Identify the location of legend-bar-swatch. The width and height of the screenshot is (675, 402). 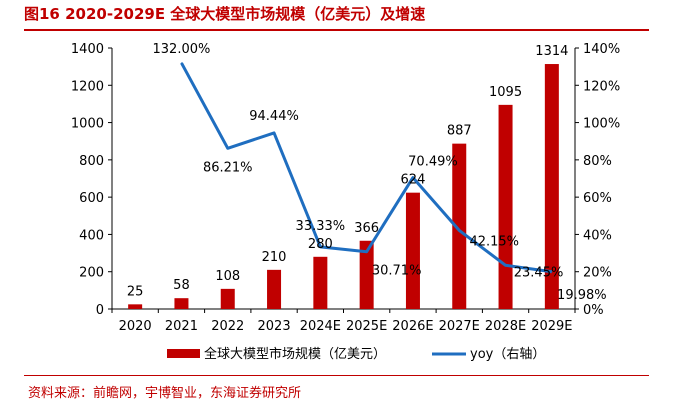
(183, 353).